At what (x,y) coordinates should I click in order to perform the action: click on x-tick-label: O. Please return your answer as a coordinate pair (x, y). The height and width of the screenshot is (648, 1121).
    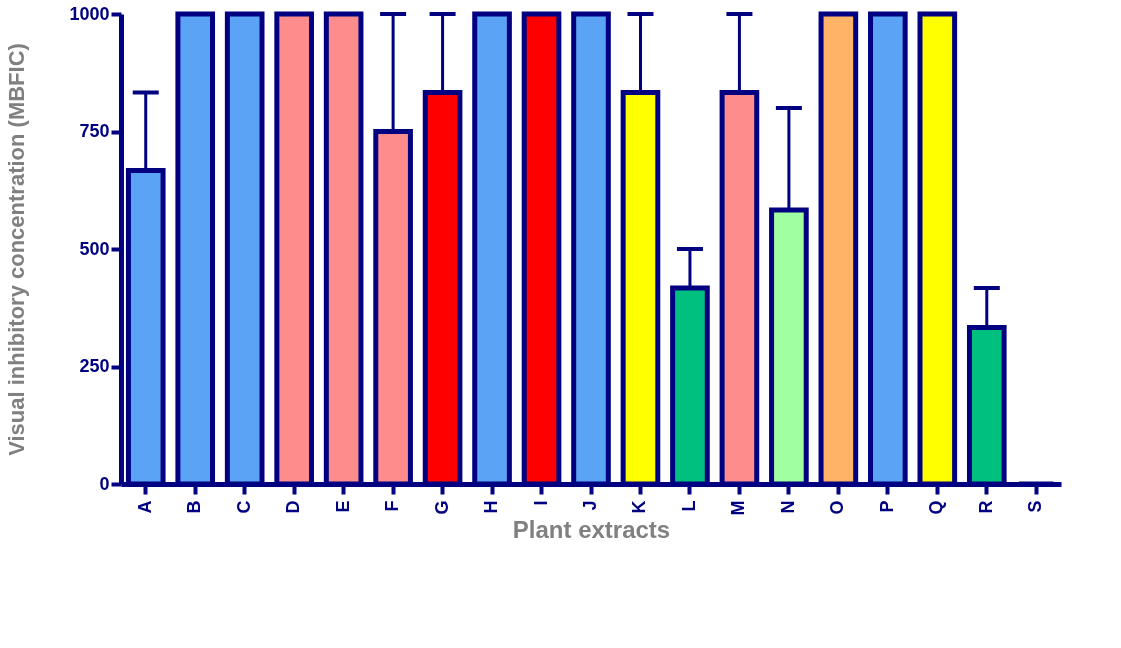
    Looking at the image, I should click on (837, 507).